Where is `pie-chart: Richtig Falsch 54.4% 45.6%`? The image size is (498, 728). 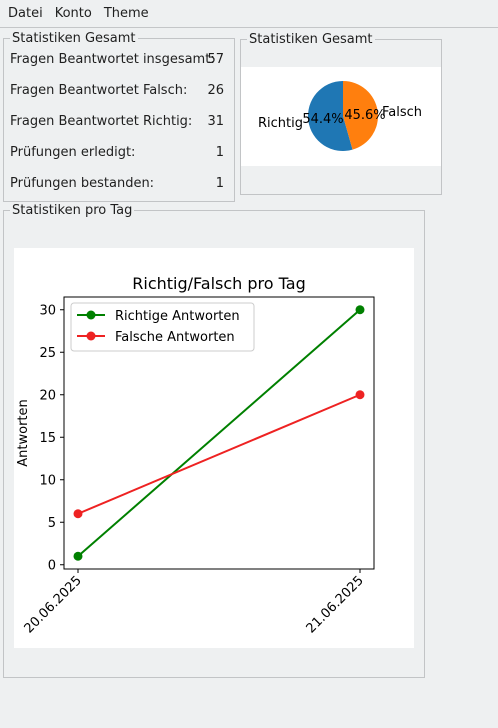
pie-chart: Richtig Falsch 54.4% 45.6% is located at coordinates (340, 116).